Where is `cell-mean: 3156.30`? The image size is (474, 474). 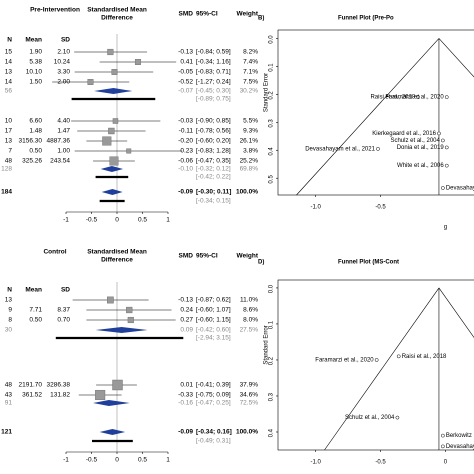
cell-mean: 3156.30 is located at coordinates (31, 141).